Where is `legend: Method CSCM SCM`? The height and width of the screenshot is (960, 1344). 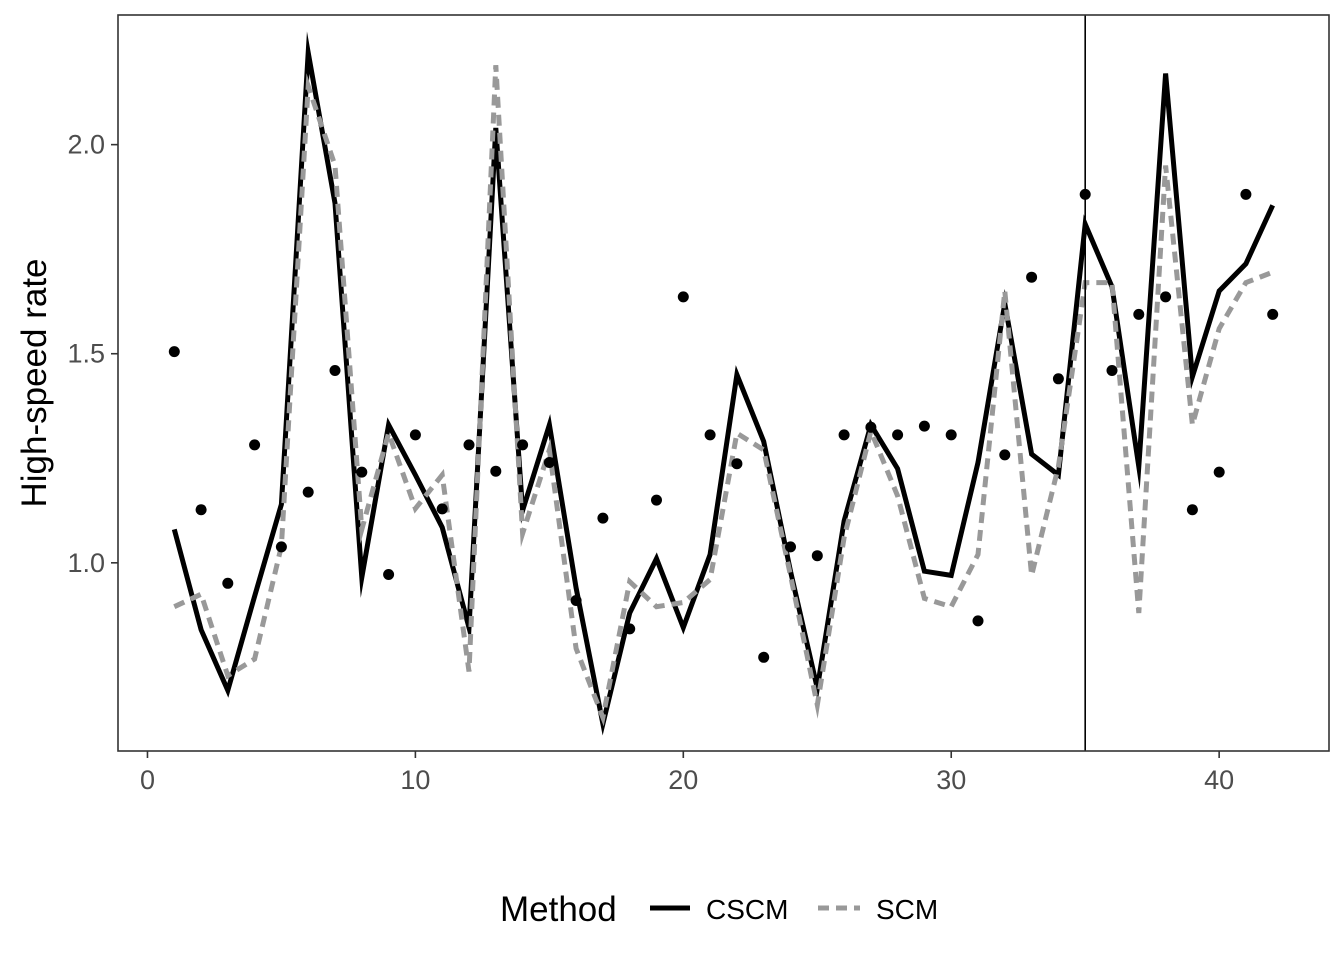
legend: Method CSCM SCM is located at coordinates (719, 909).